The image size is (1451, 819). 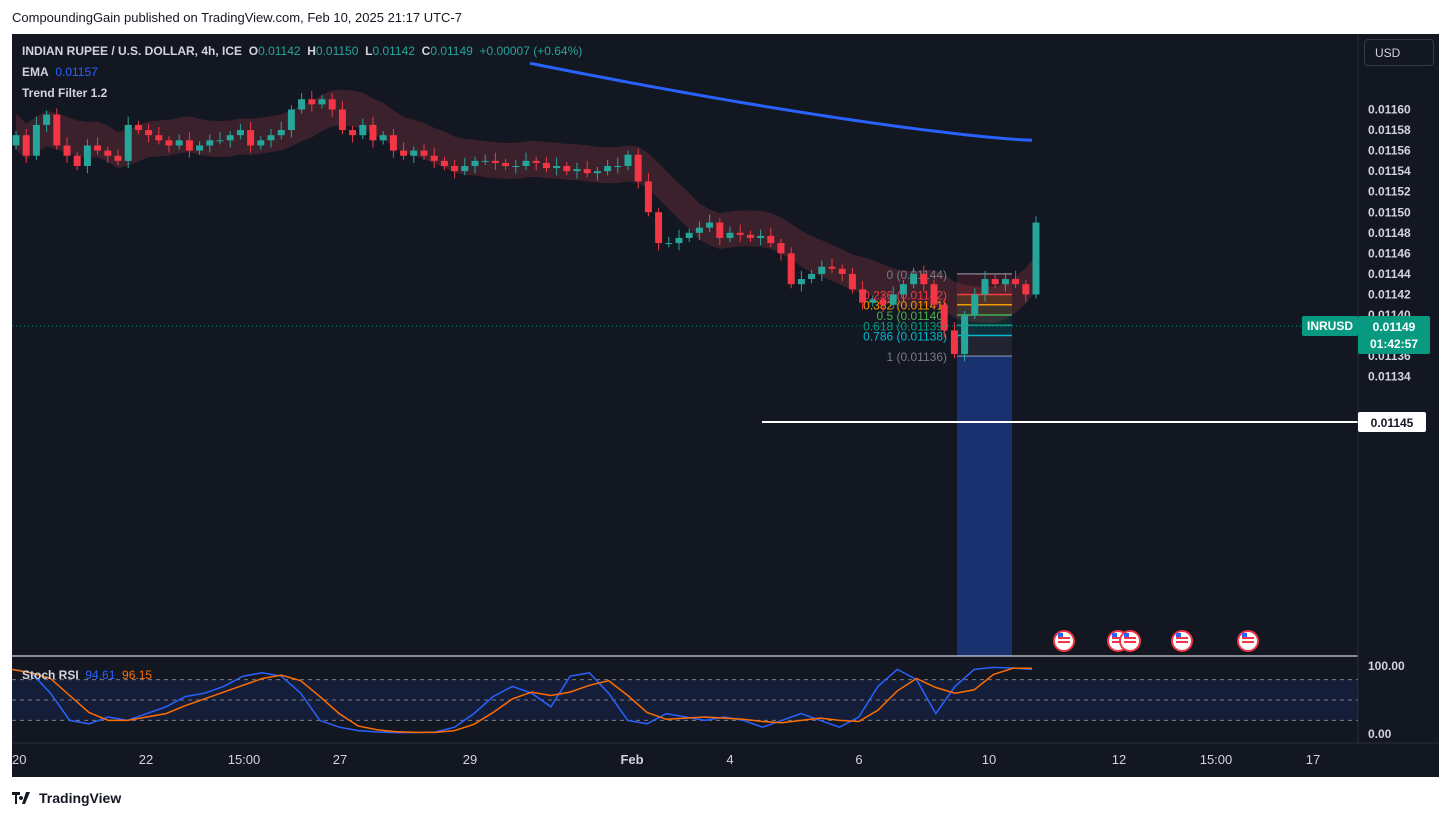 I want to click on ema-value: 0.01157, so click(x=76, y=72).